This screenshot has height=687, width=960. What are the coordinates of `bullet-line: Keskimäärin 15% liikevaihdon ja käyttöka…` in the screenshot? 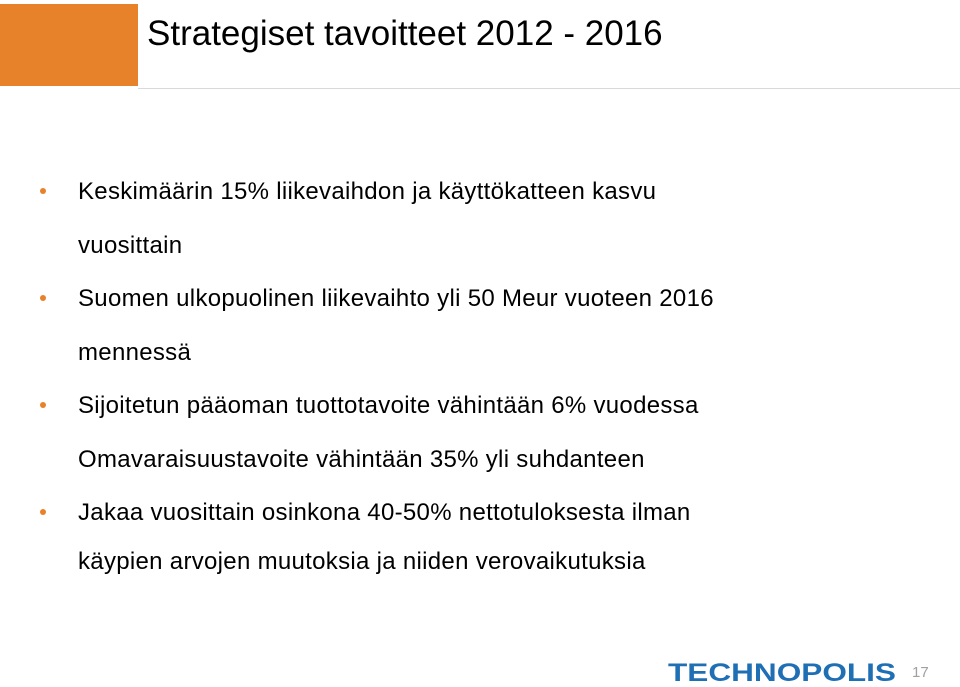 It's located at (367, 191).